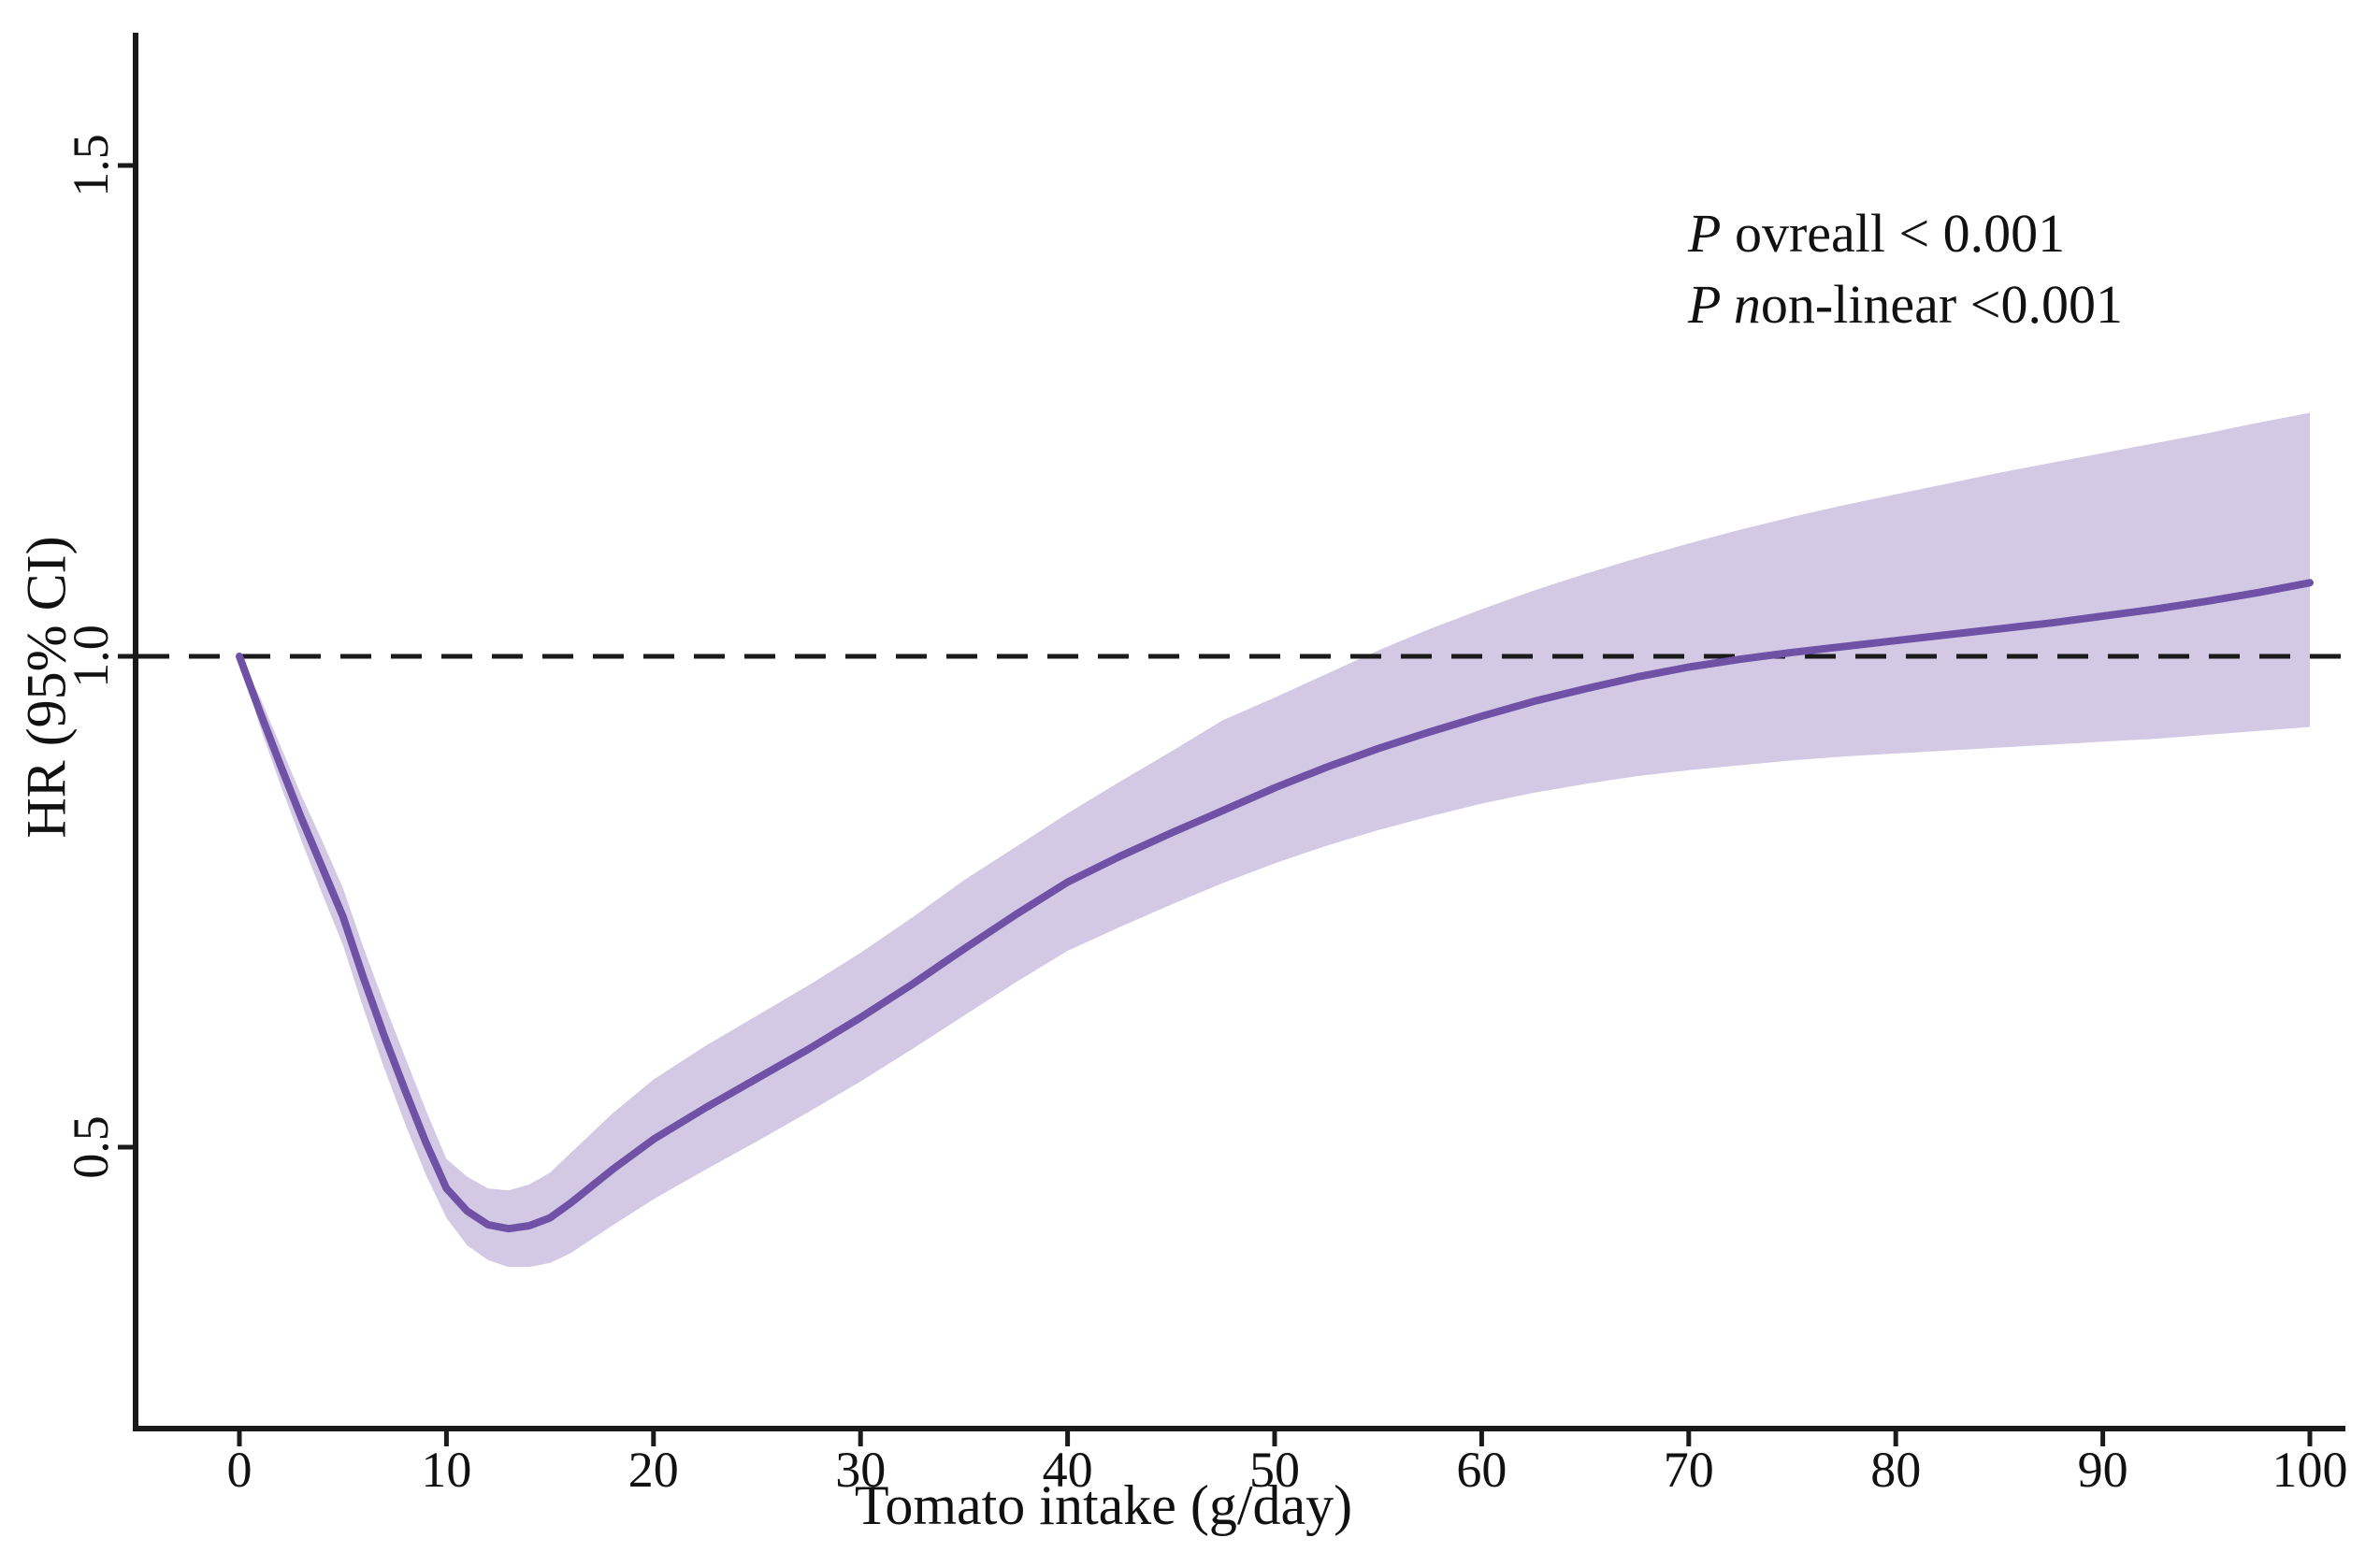 Image resolution: width=2380 pixels, height=1552 pixels. I want to click on x-tick-label: 30, so click(860, 1470).